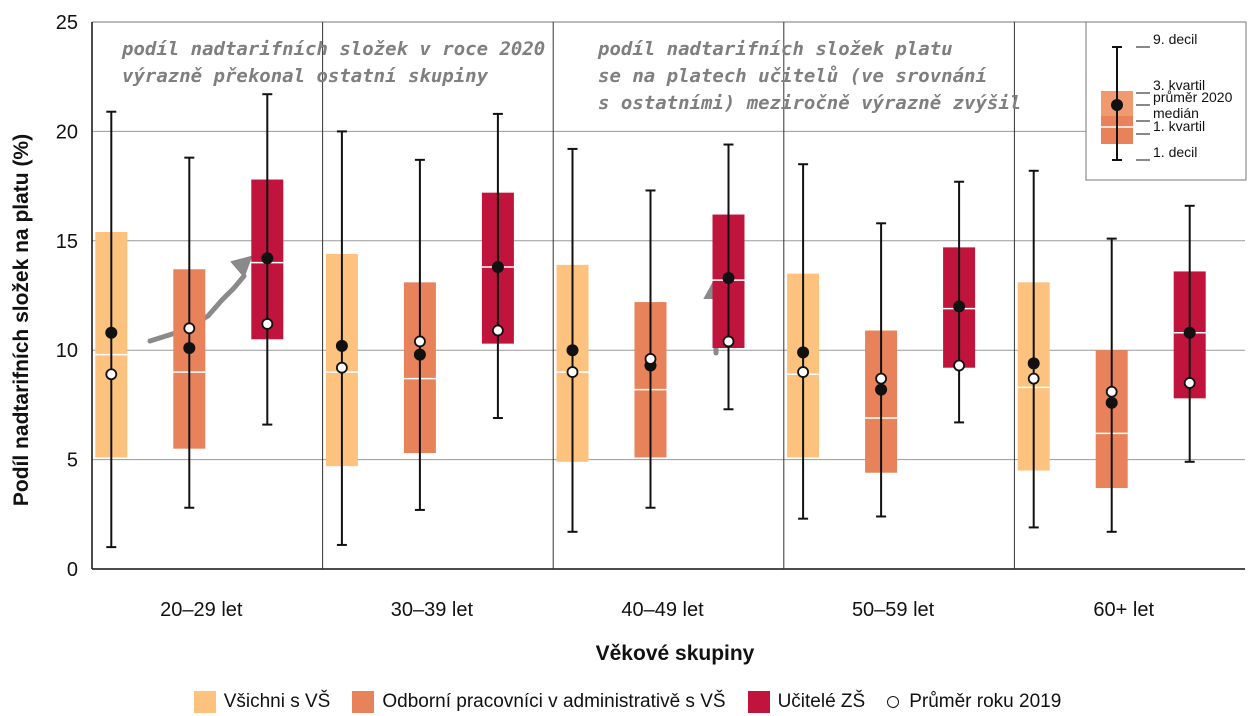  I want to click on legend-item-teachers: Učitelé ZŠ, so click(806, 702).